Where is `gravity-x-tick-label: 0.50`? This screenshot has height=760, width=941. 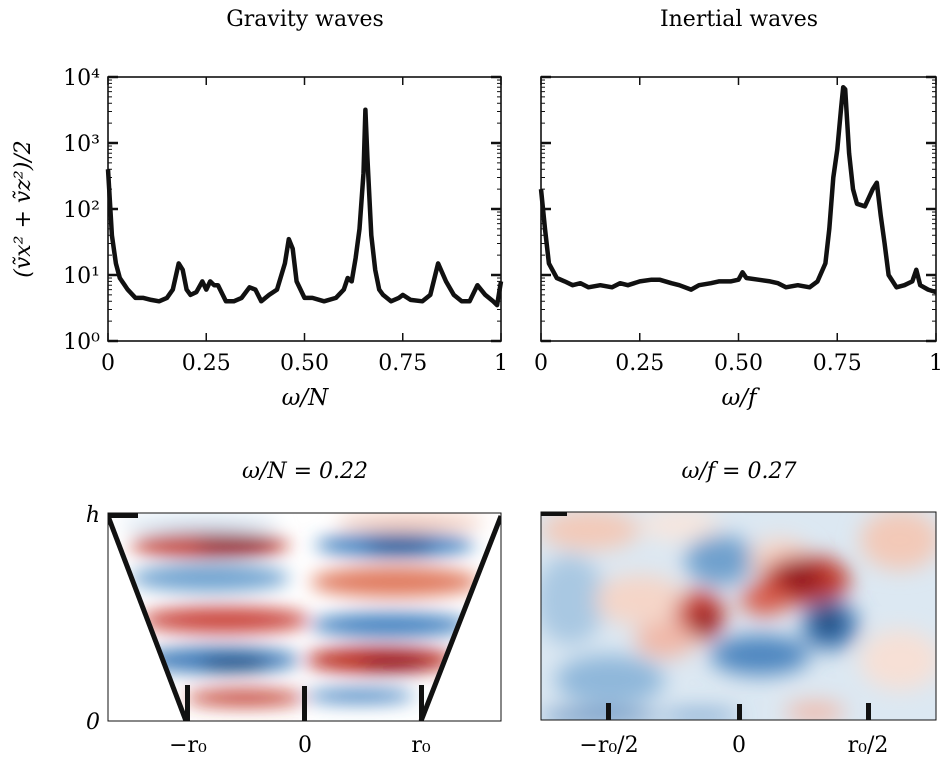 gravity-x-tick-label: 0.50 is located at coordinates (304, 363).